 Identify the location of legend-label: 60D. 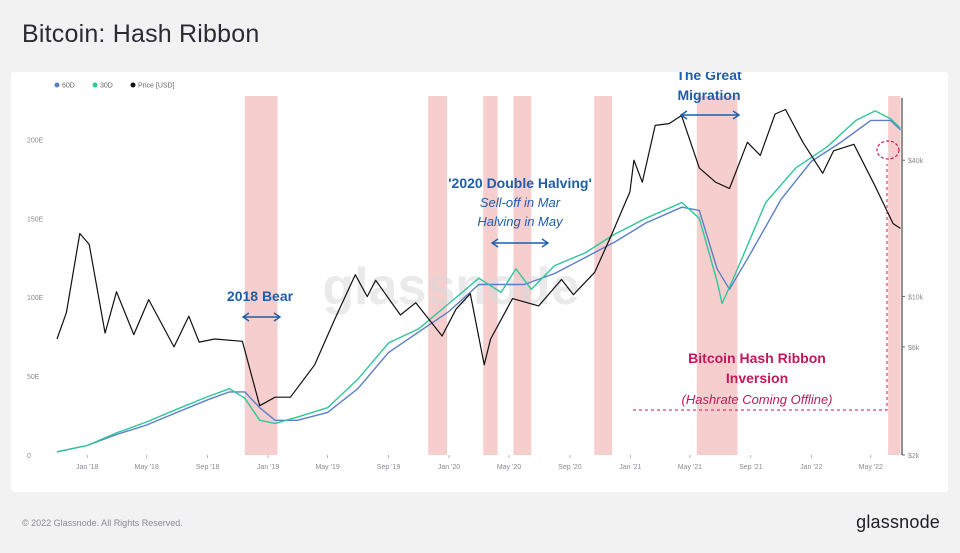
(68, 86).